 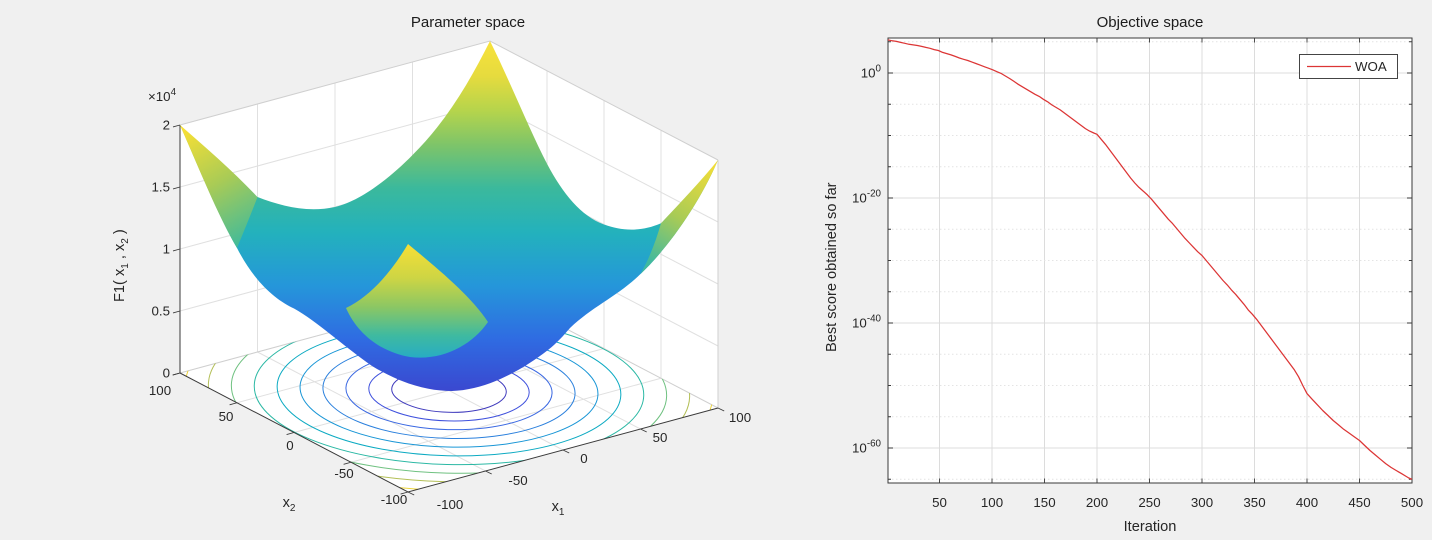 I want to click on right-plot-title: Objective space, so click(x=1150, y=22).